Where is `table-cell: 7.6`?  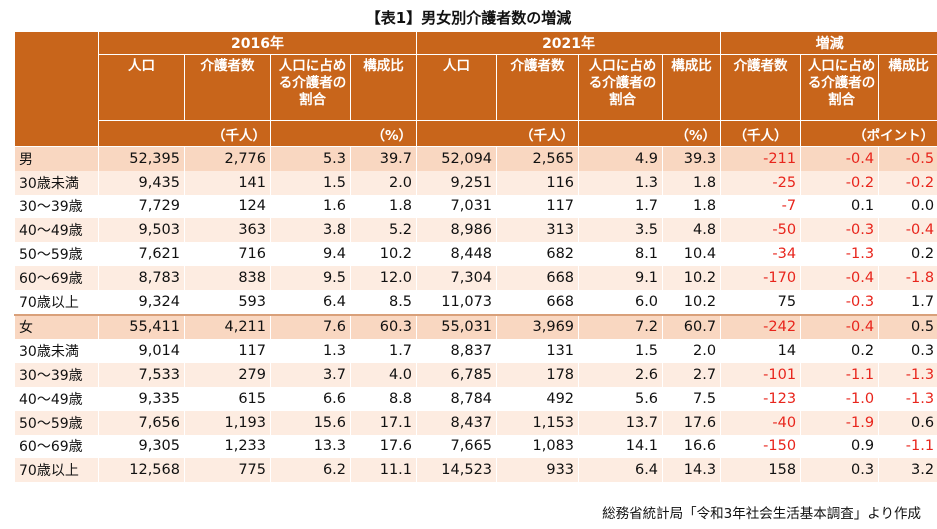
table-cell: 7.6 is located at coordinates (310, 326).